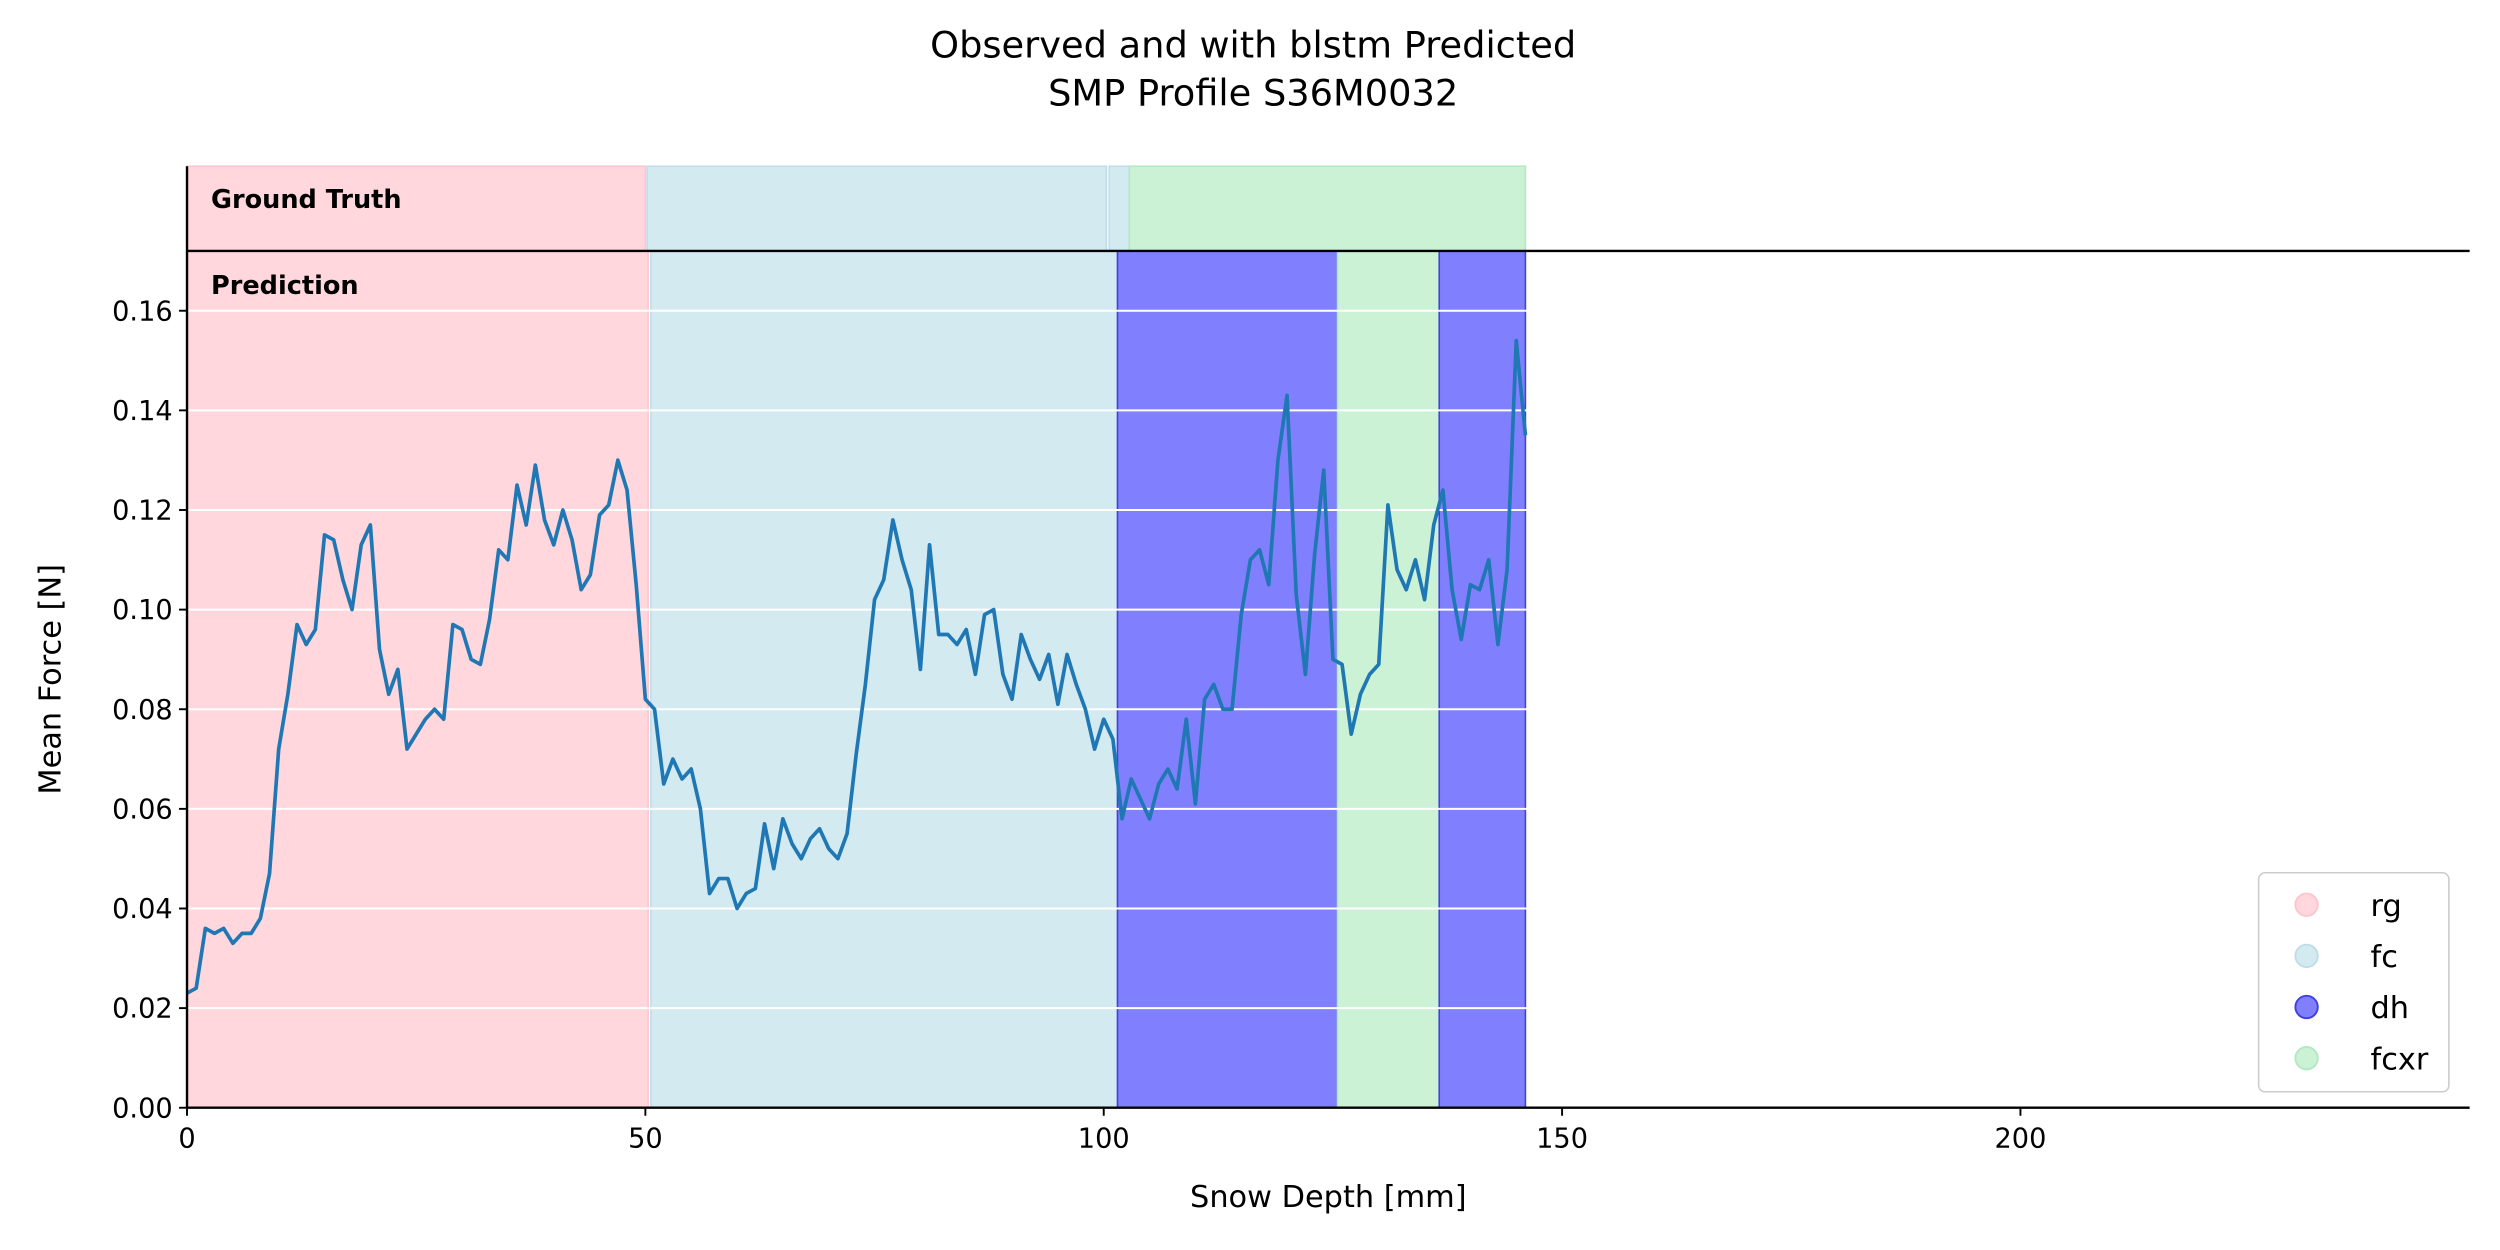 The height and width of the screenshot is (1250, 2500). Describe the element at coordinates (142, 710) in the screenshot. I see `y-tick-label: 0.08` at that location.